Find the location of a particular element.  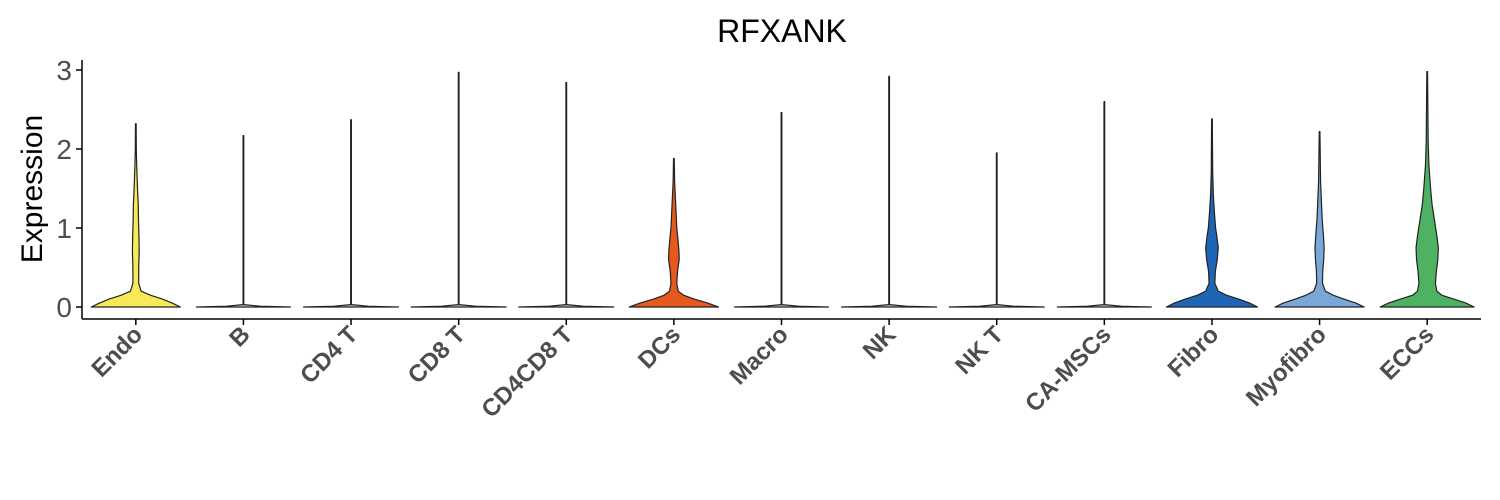

violin-cd8-t is located at coordinates (458, 189).